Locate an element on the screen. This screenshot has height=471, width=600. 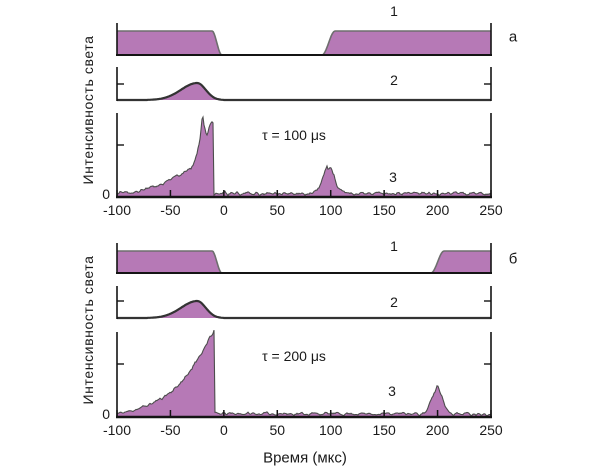
trace-label-b-2: 2 is located at coordinates (394, 302).